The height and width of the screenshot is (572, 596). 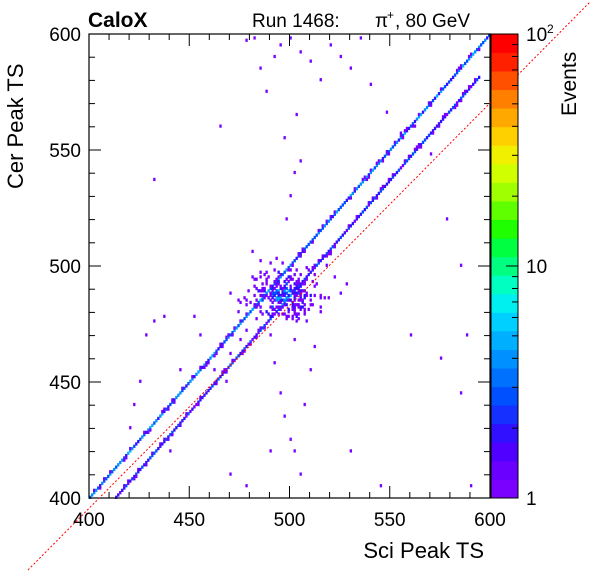 What do you see at coordinates (390, 520) in the screenshot?
I see `x-tick-label: 550` at bounding box center [390, 520].